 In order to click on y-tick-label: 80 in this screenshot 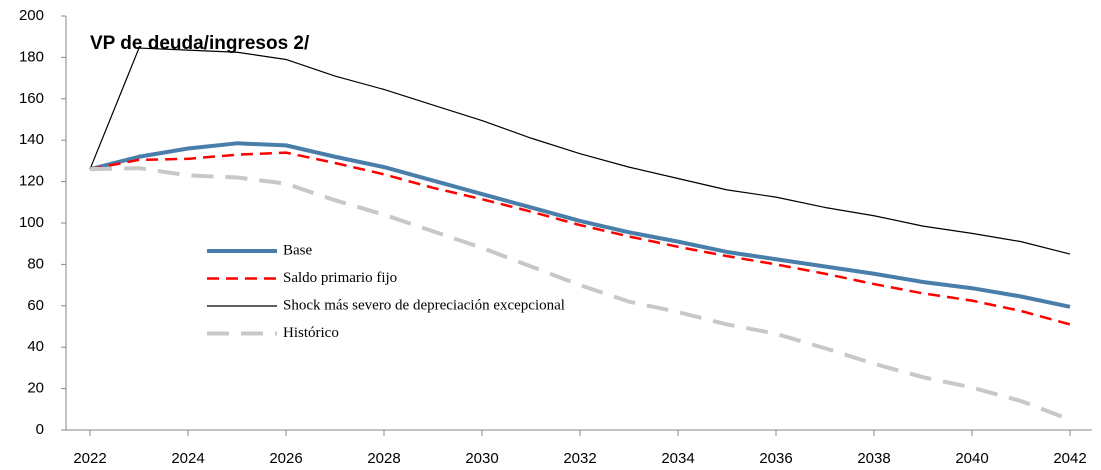, I will do `click(35, 263)`.